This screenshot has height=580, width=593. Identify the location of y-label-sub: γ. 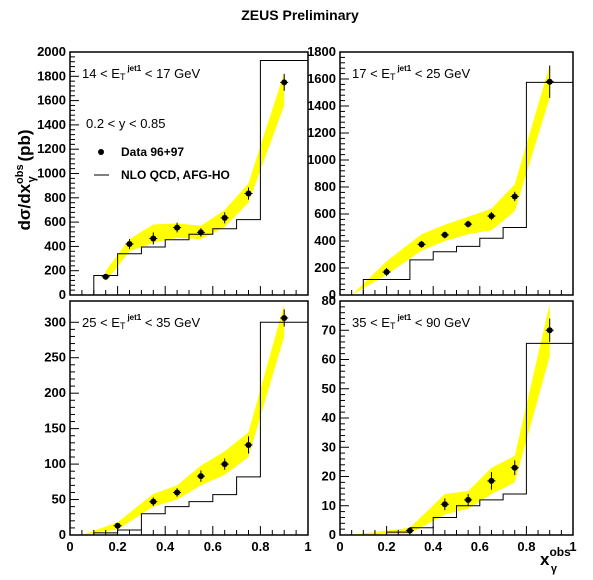
(32, 178).